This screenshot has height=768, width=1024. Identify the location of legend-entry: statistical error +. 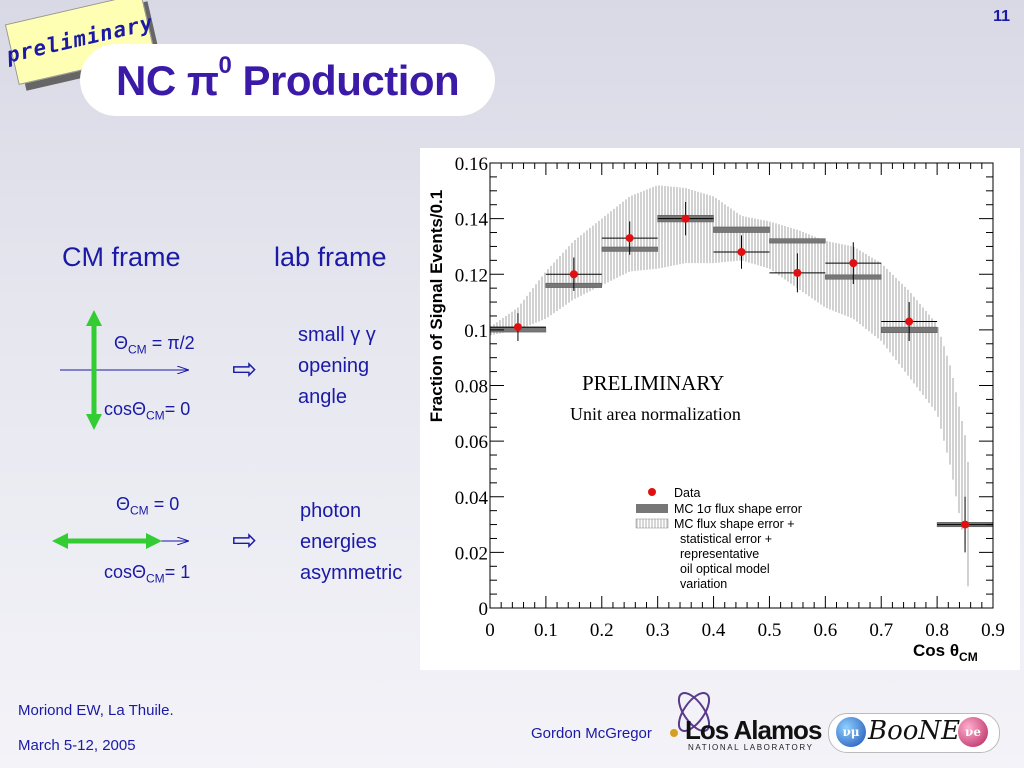
(726, 539).